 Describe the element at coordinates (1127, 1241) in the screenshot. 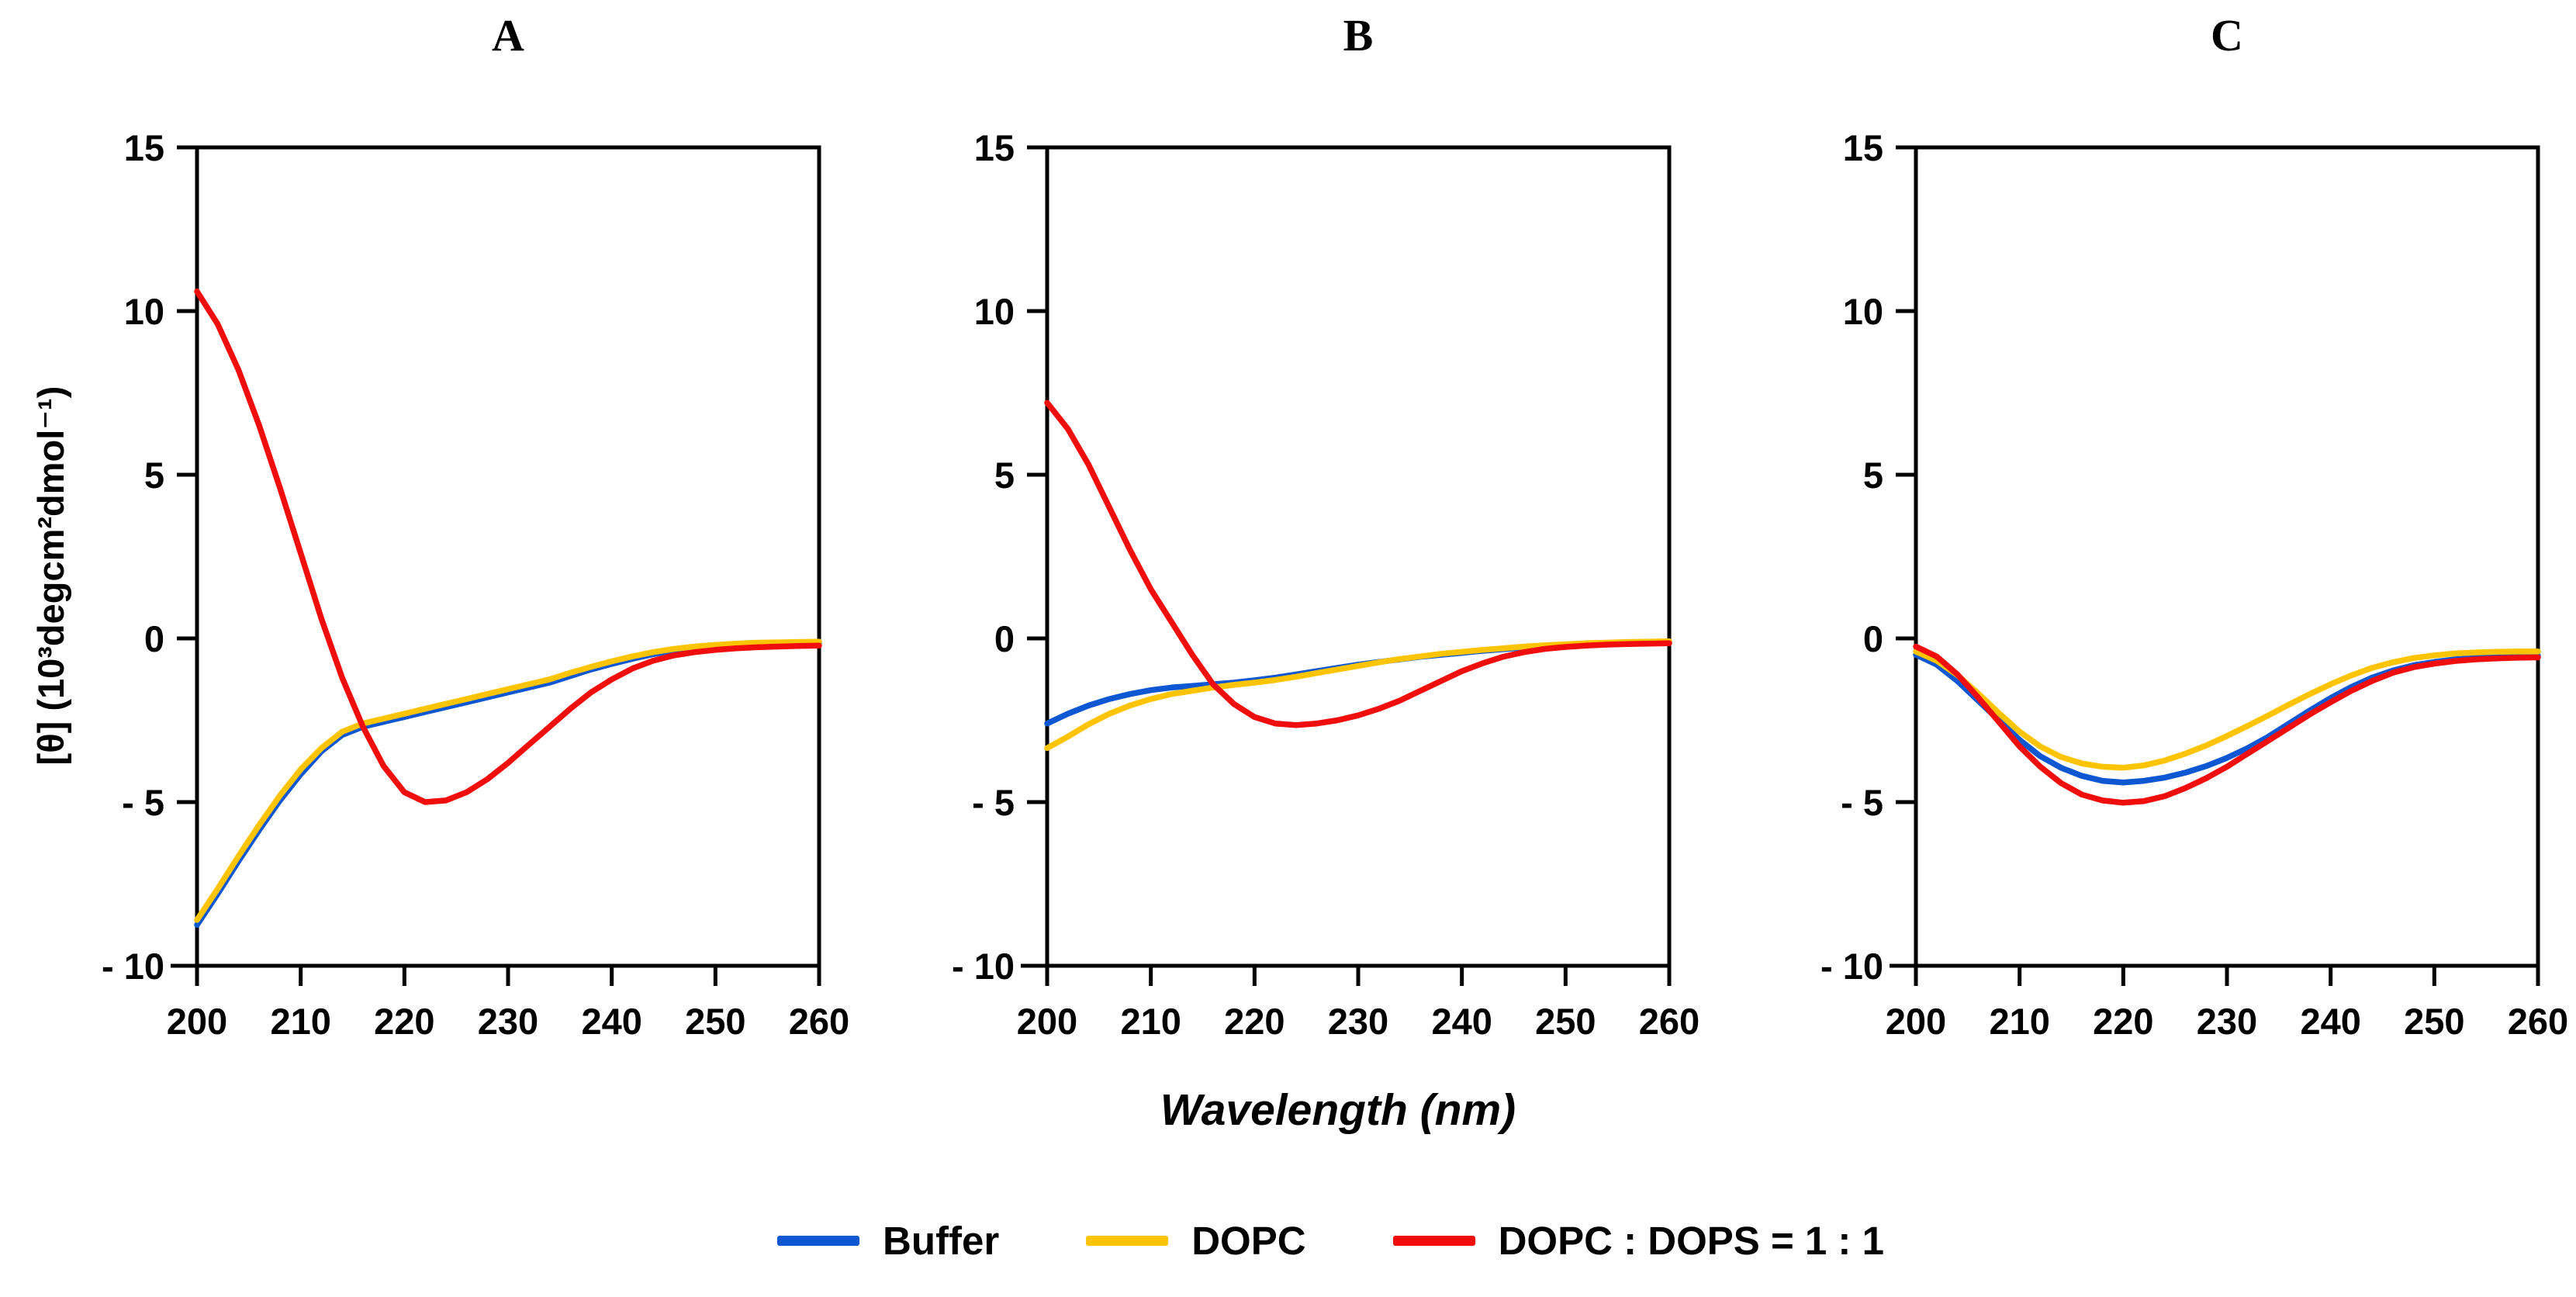

I see `dopc-line-swatch` at that location.